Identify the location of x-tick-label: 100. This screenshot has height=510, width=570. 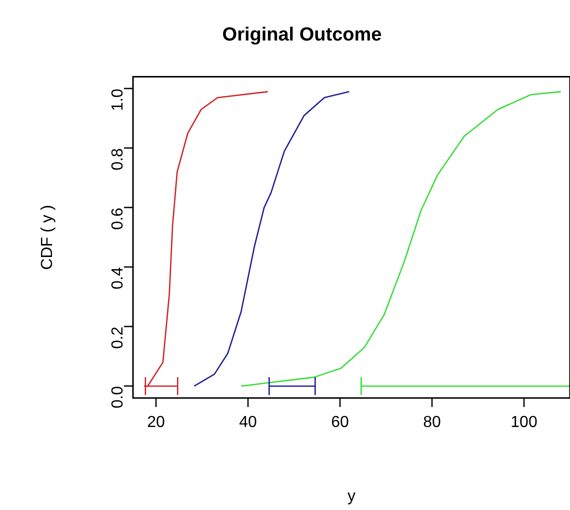
(524, 423).